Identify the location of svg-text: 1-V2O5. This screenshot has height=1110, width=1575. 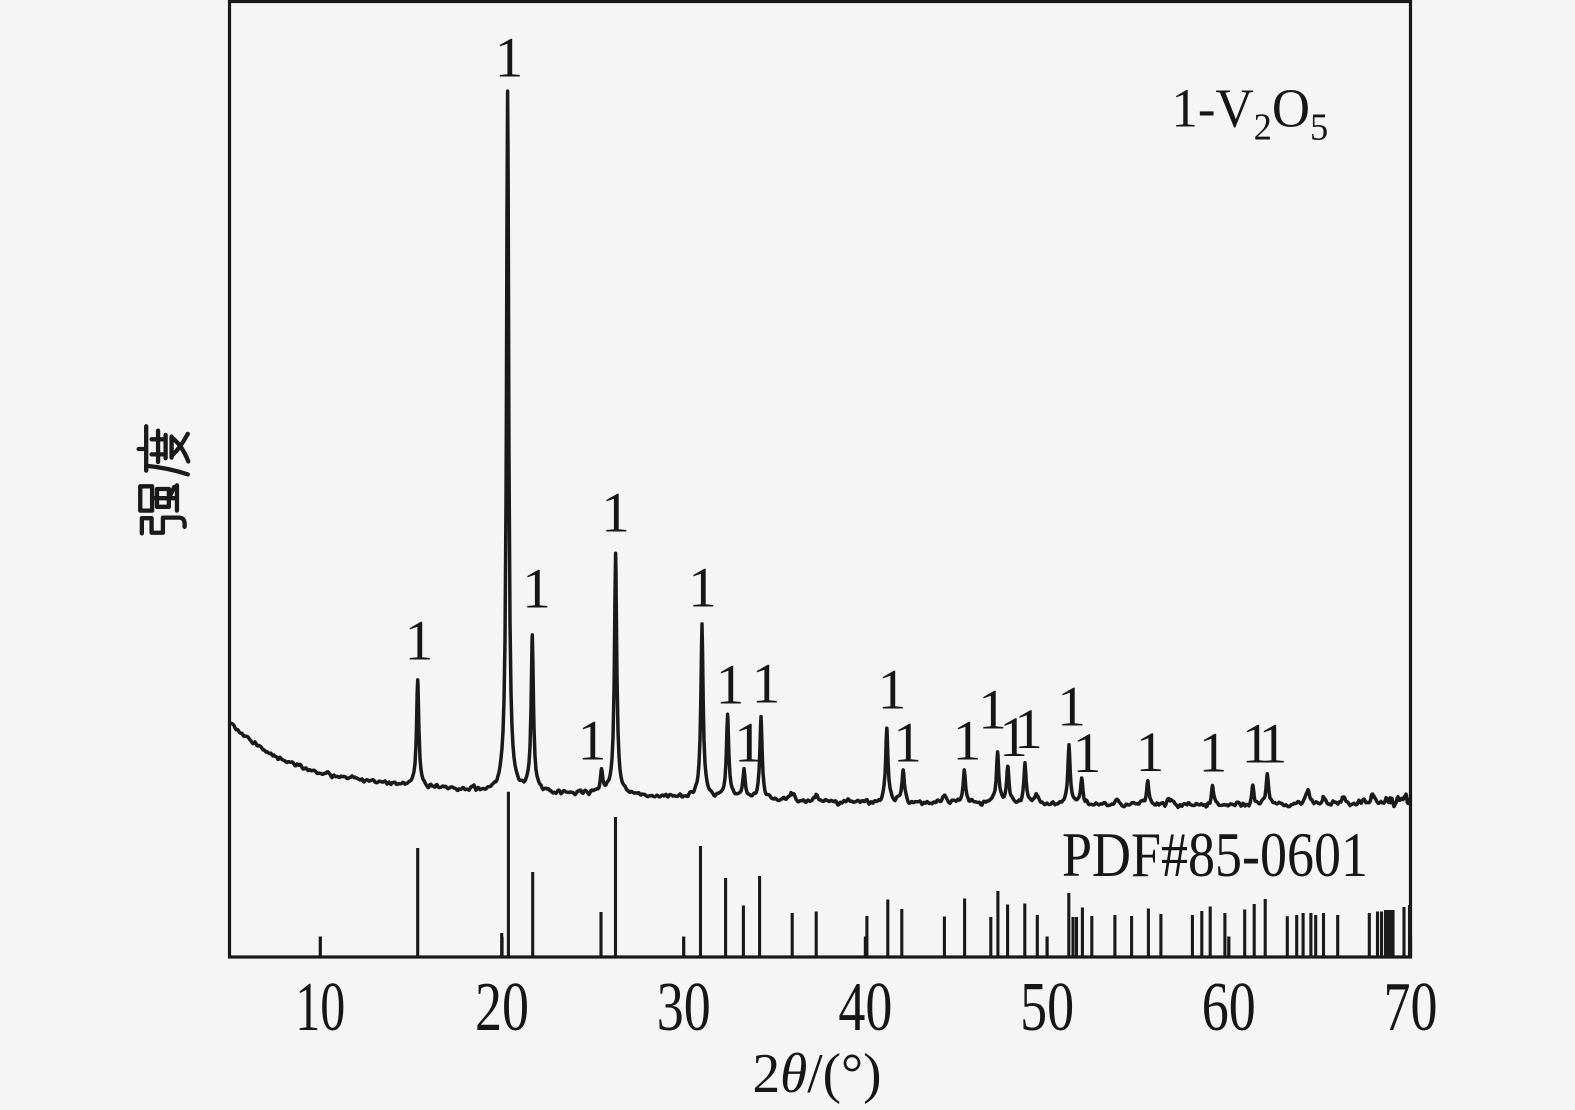
(1250, 113).